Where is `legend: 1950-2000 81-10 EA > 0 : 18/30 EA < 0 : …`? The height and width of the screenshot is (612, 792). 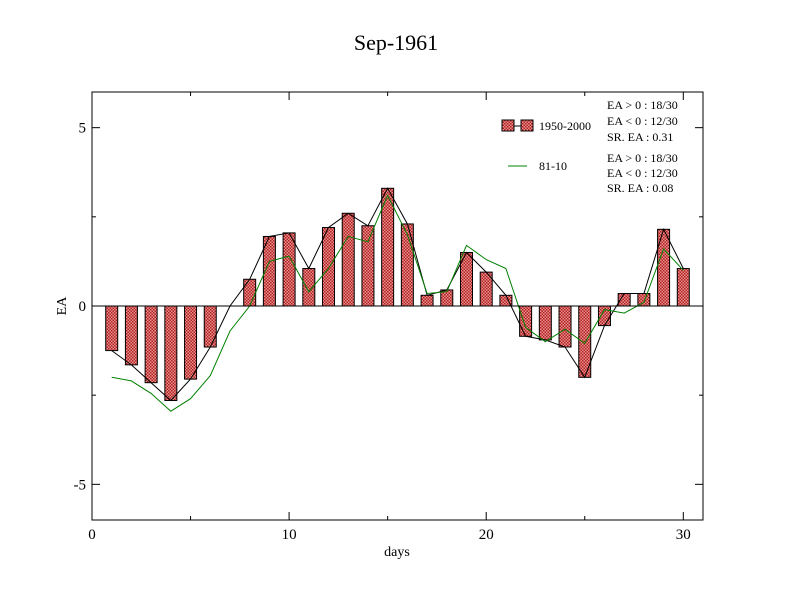 legend: 1950-2000 81-10 EA > 0 : 18/30 EA < 0 : … is located at coordinates (589, 146).